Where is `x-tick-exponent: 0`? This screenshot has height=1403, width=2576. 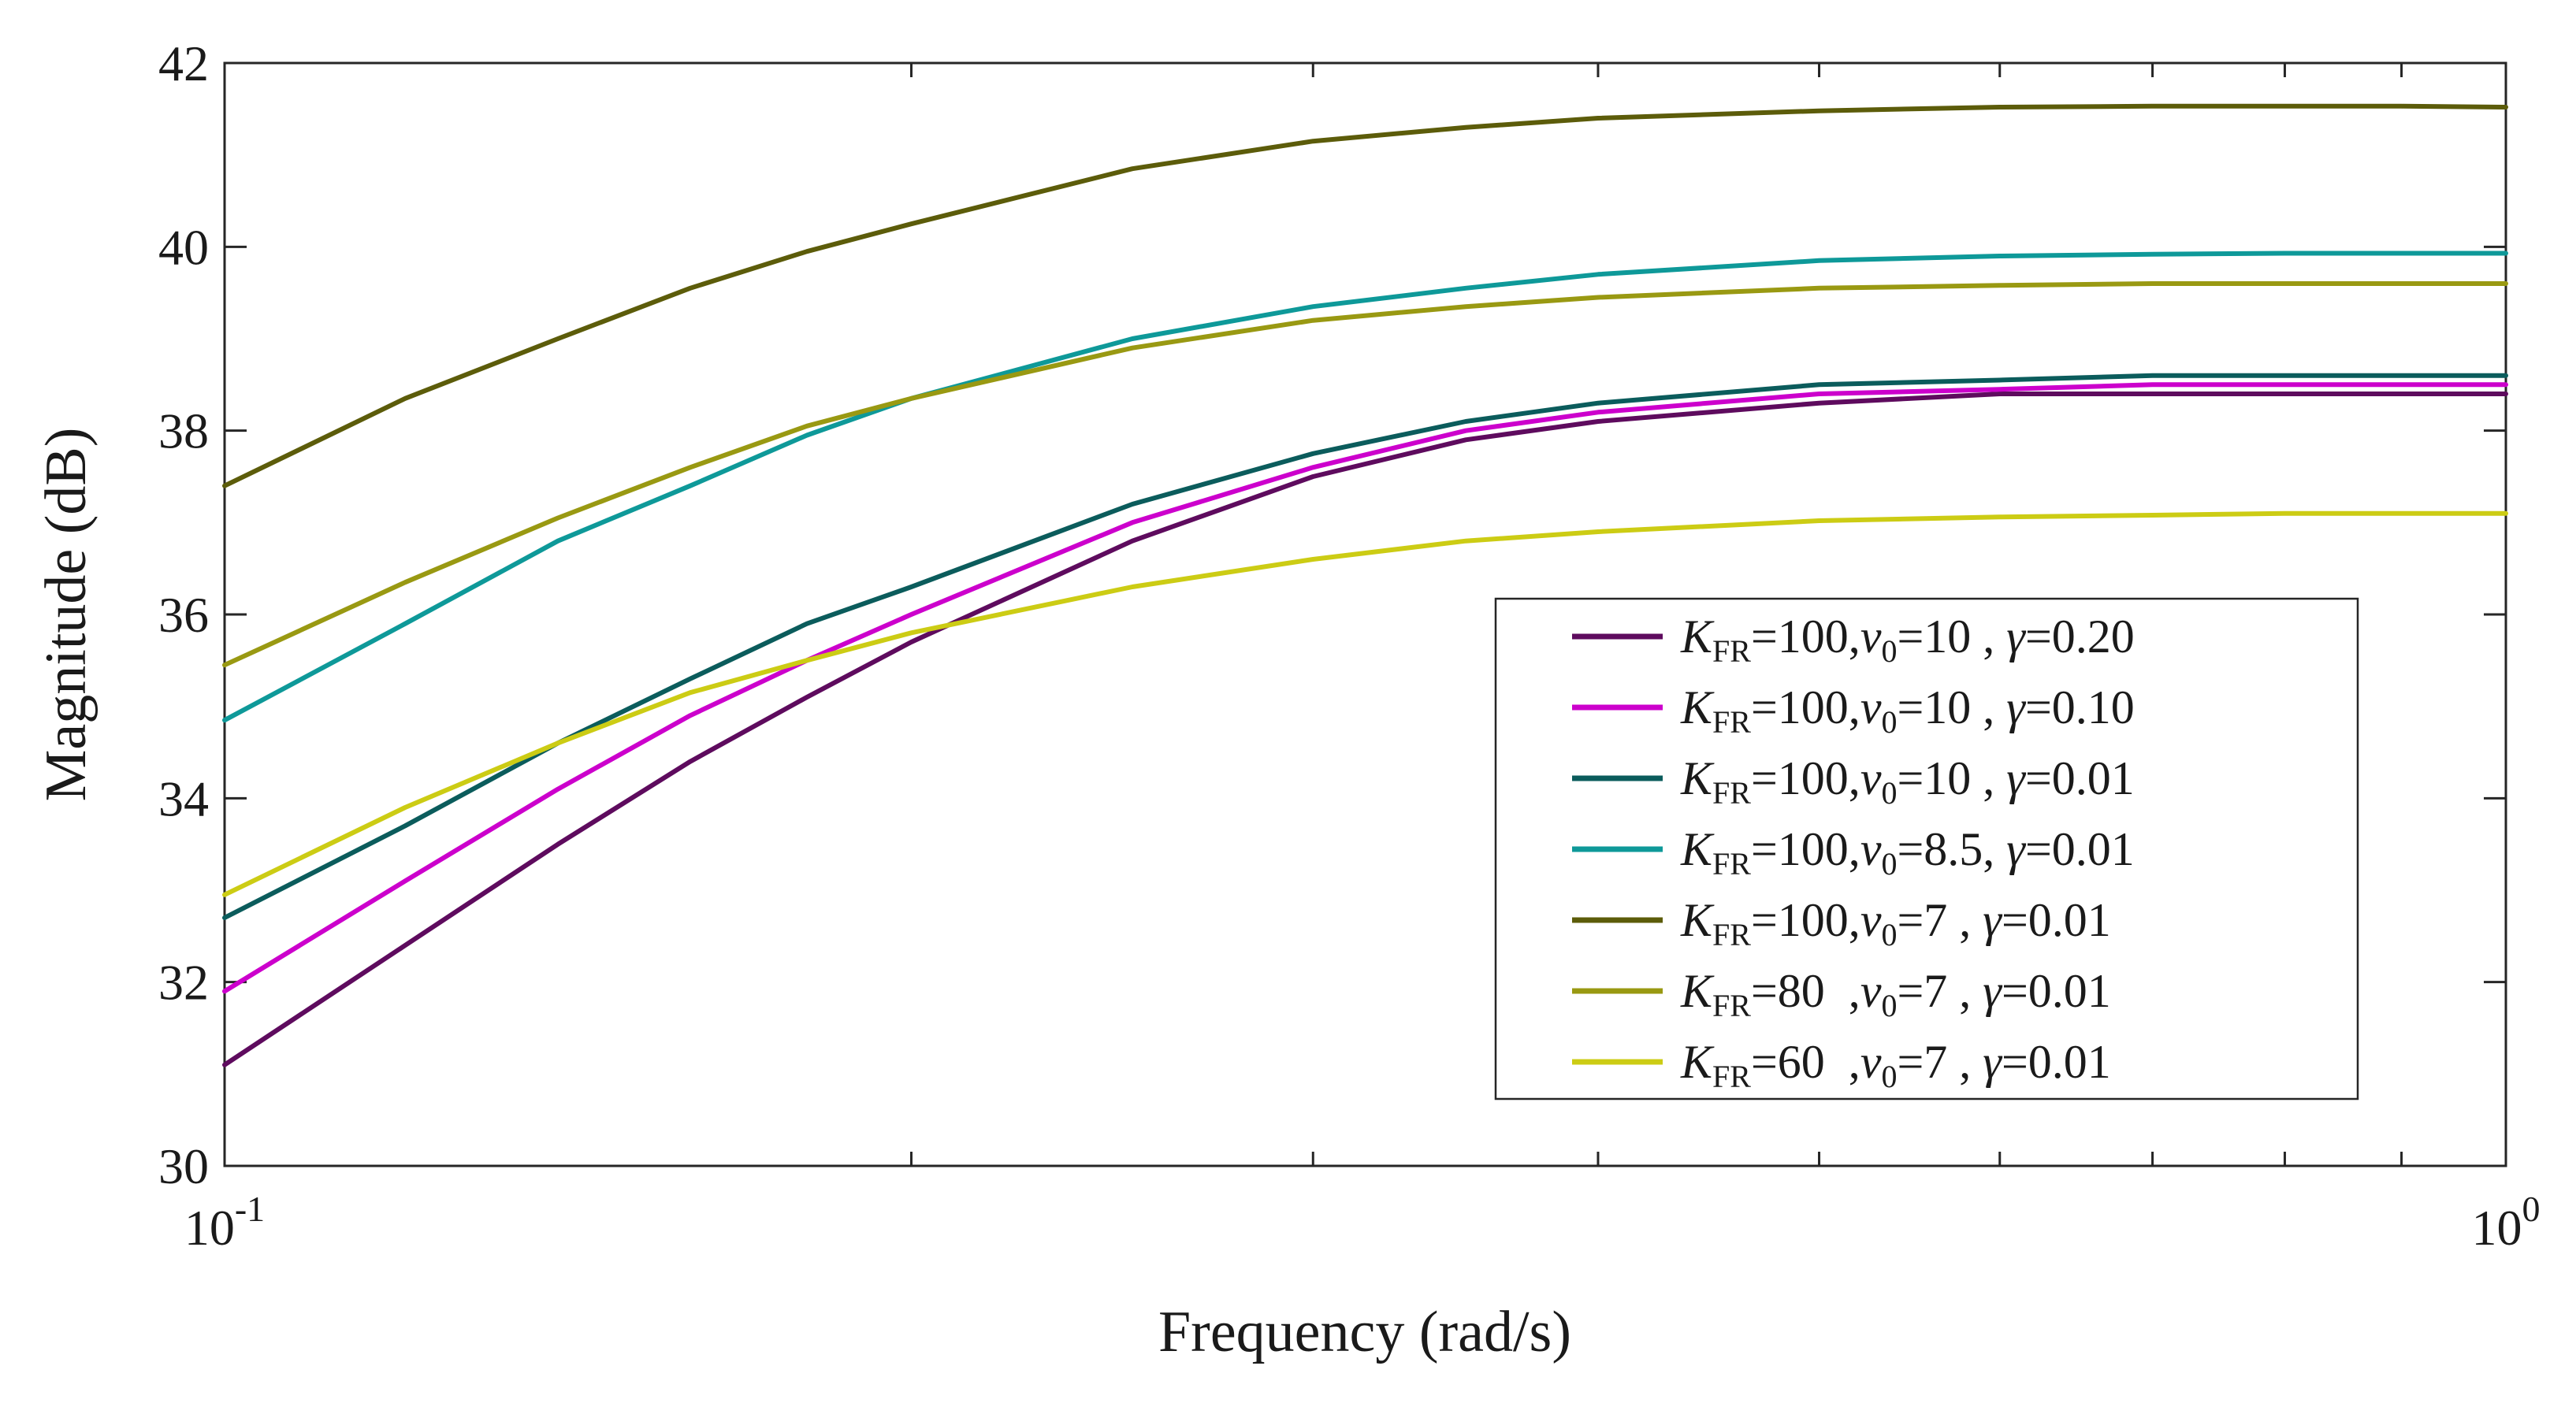
x-tick-exponent: 0 is located at coordinates (2531, 1209).